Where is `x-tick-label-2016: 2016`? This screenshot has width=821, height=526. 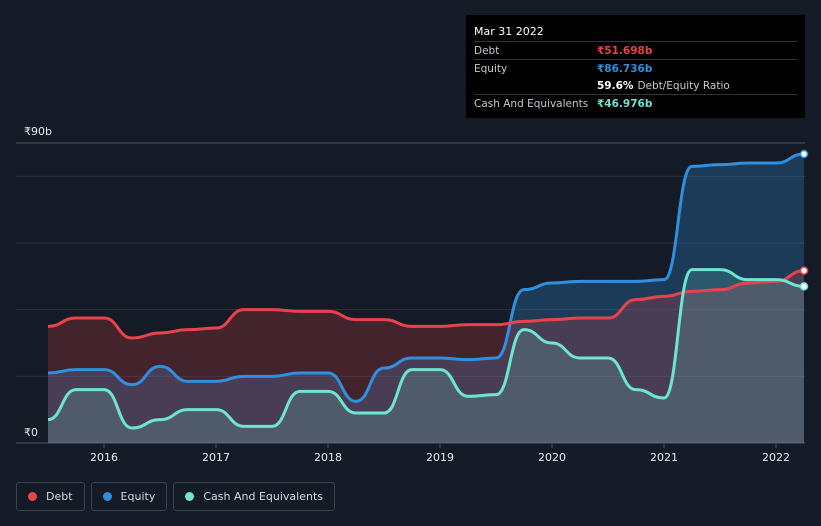 x-tick-label-2016: 2016 is located at coordinates (104, 457).